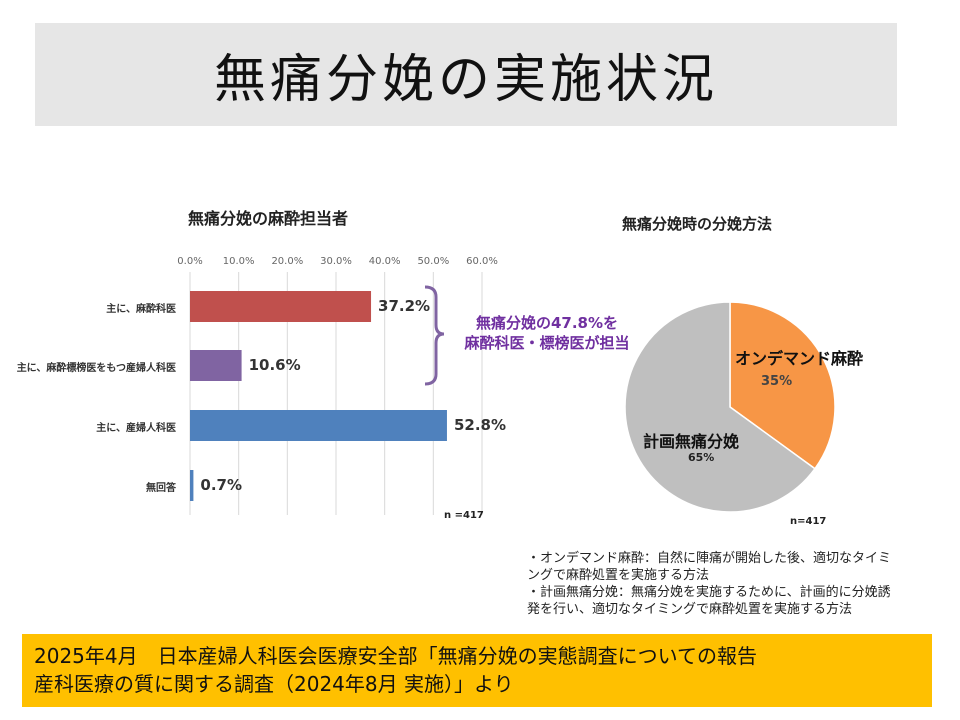 The width and height of the screenshot is (960, 720). What do you see at coordinates (221, 485) in the screenshot?
I see `value-label: 0.7%` at bounding box center [221, 485].